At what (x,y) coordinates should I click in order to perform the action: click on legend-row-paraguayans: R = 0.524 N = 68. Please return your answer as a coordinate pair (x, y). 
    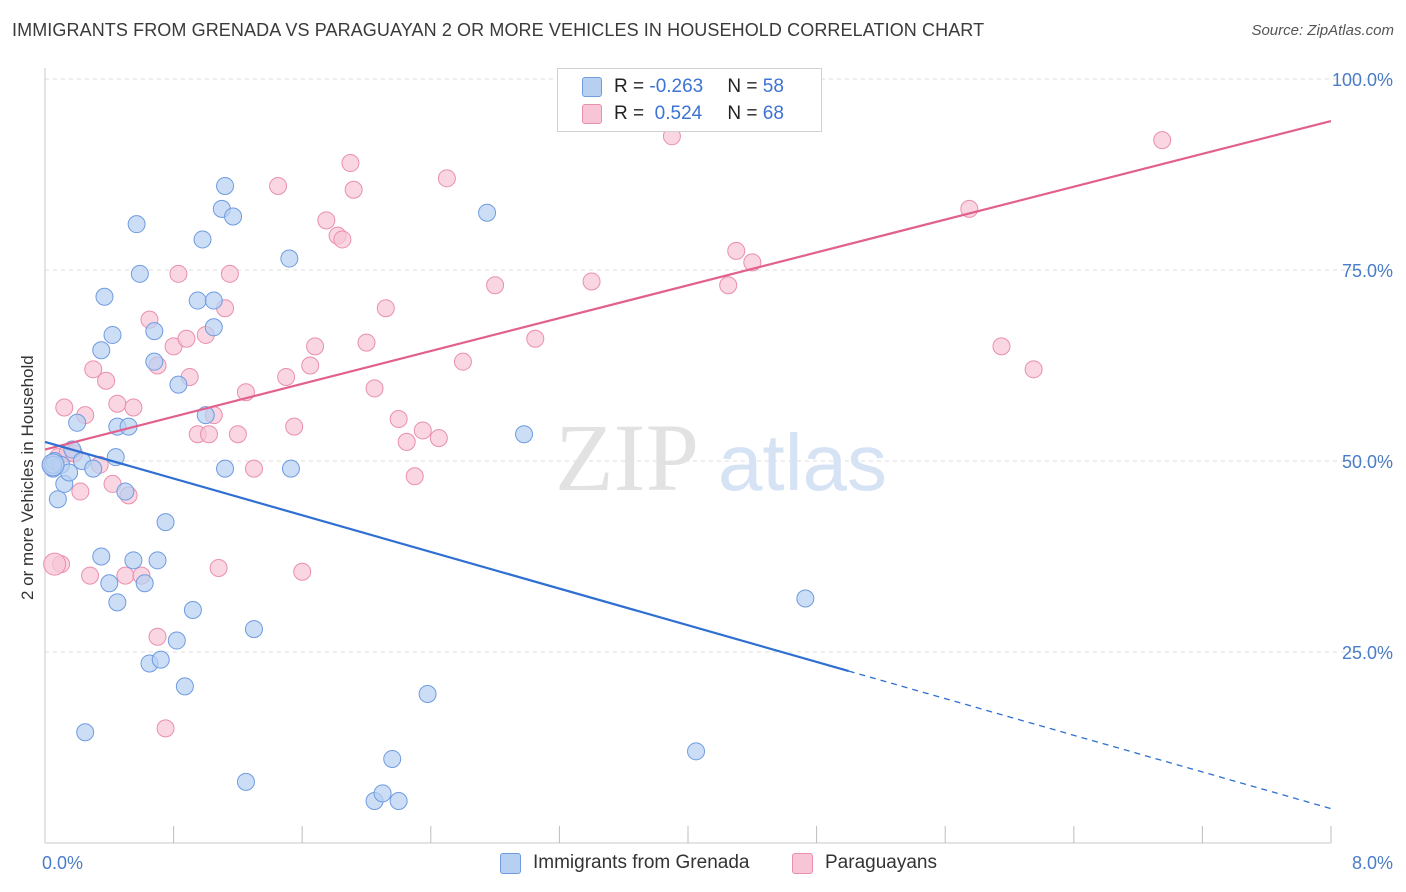
    Looking at the image, I should click on (683, 114).